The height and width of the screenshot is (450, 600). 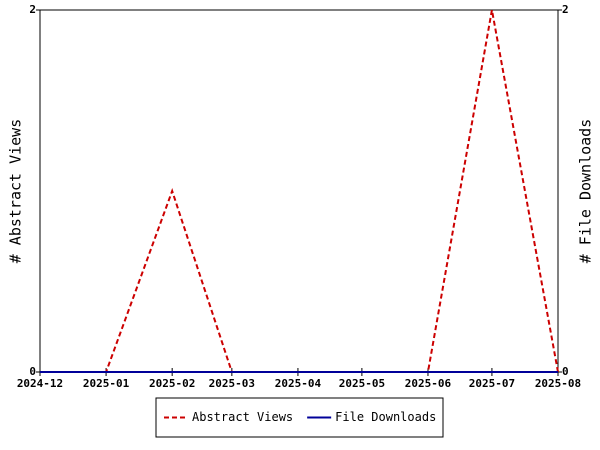 What do you see at coordinates (232, 383) in the screenshot?
I see `x-tick-label: 2025-03` at bounding box center [232, 383].